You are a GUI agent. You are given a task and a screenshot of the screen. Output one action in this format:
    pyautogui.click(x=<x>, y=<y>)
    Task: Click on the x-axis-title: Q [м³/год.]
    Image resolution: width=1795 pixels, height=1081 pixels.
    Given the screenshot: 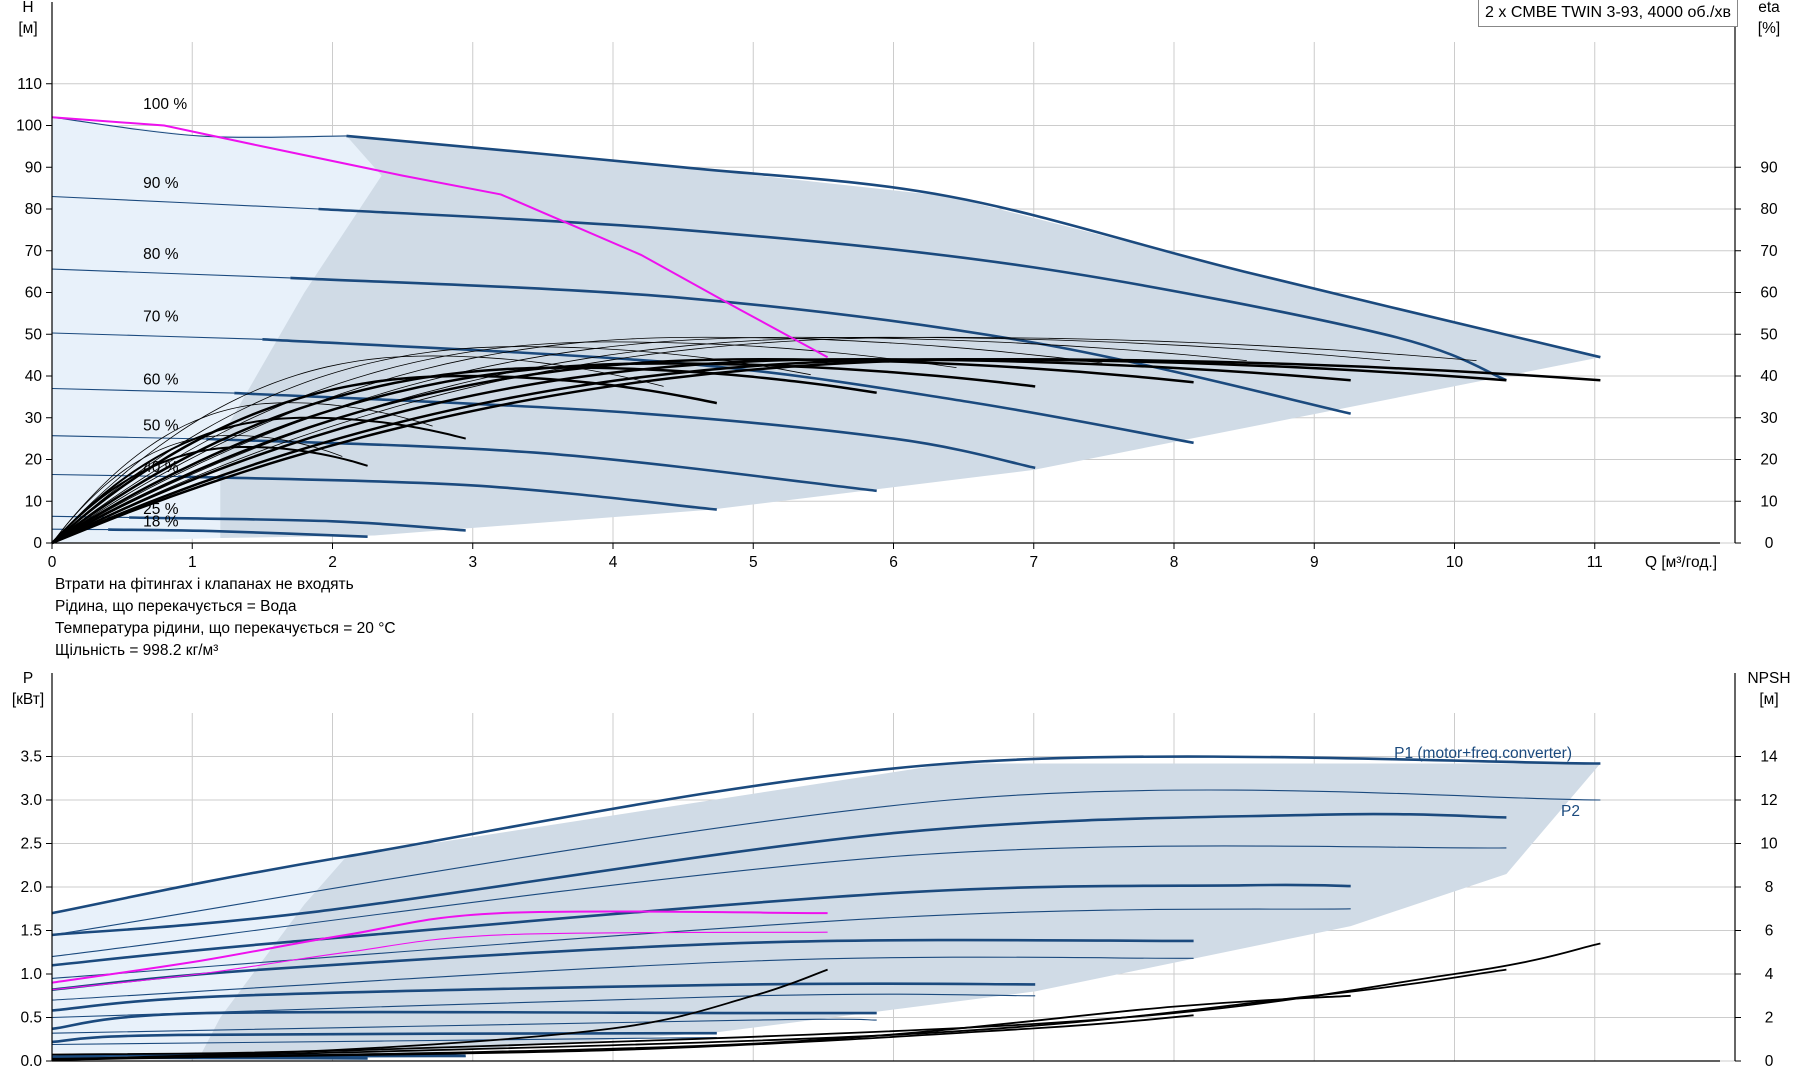 What is the action you would take?
    pyautogui.click(x=1681, y=562)
    